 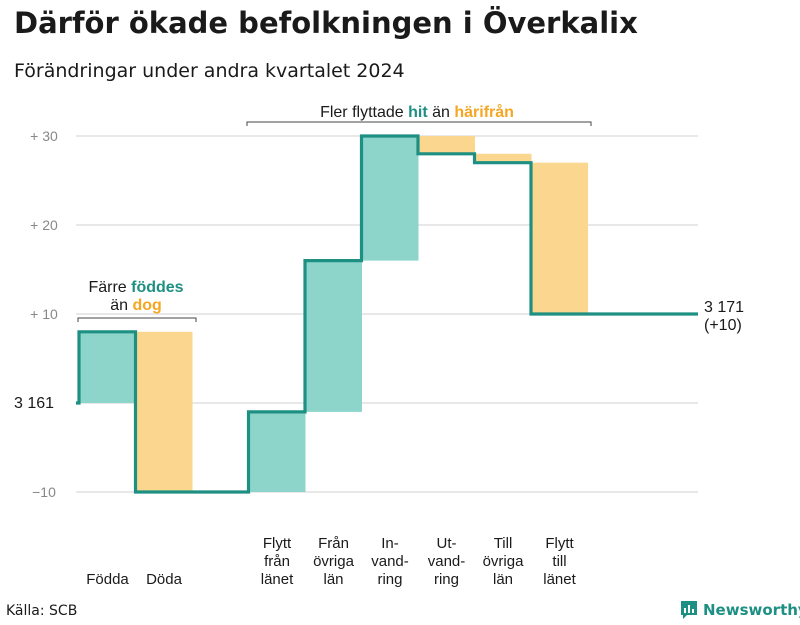 What do you see at coordinates (503, 543) in the screenshot?
I see `category-label: Till` at bounding box center [503, 543].